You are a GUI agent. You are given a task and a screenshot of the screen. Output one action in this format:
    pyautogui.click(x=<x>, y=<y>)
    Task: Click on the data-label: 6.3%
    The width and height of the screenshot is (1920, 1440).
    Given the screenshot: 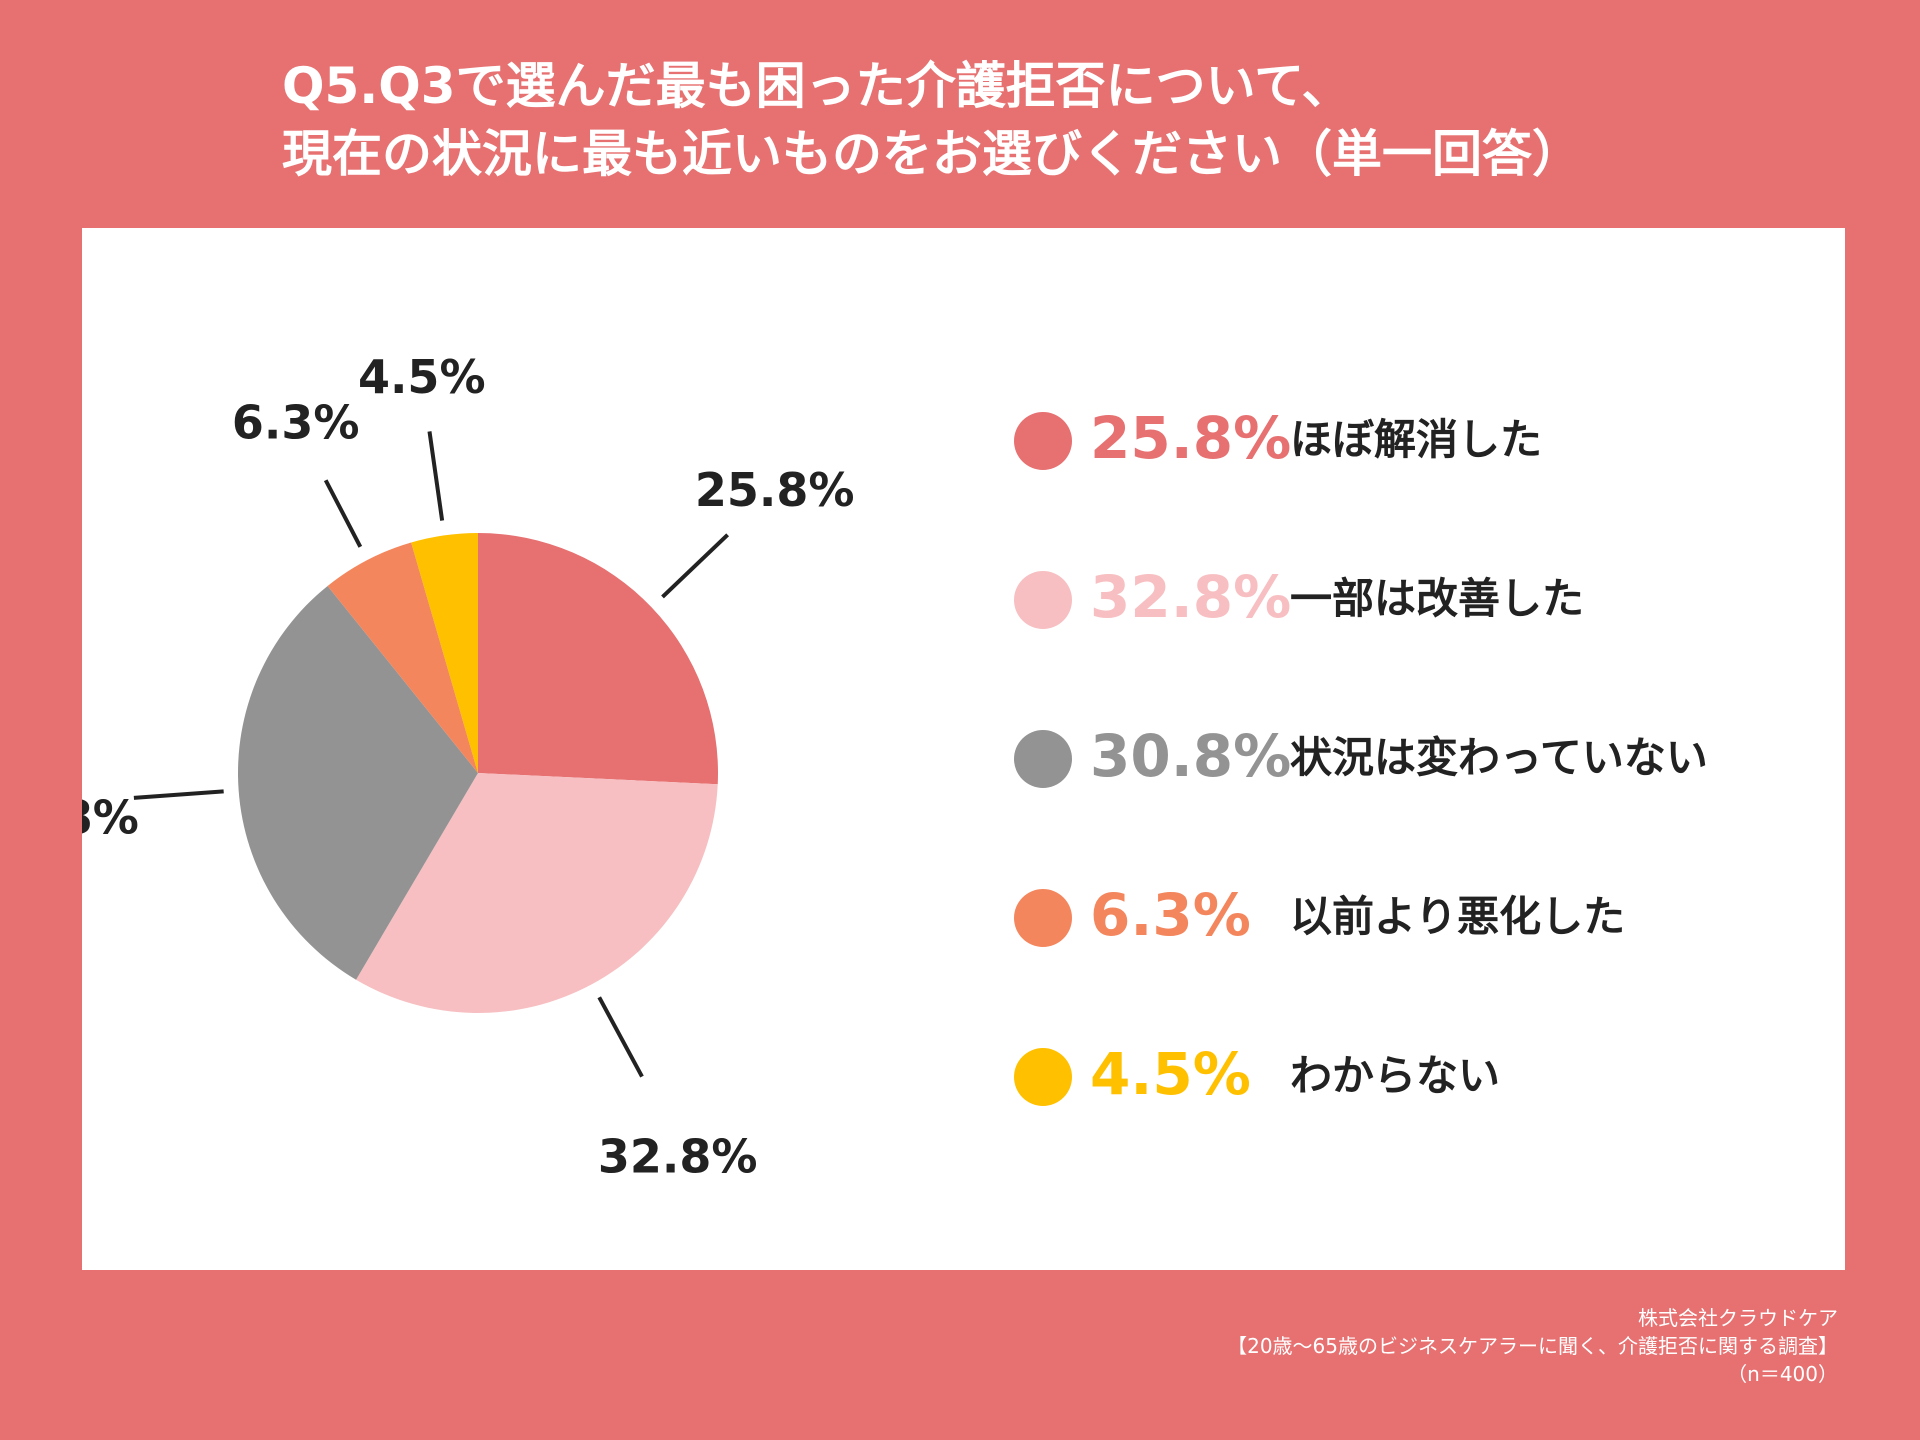 What is the action you would take?
    pyautogui.click(x=296, y=423)
    